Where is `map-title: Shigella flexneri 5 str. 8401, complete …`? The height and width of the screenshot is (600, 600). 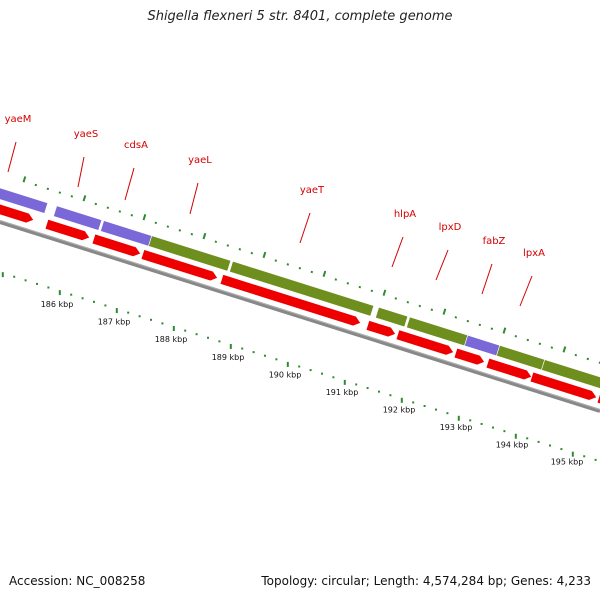 map-title: Shigella flexneri 5 str. 8401, complete … is located at coordinates (300, 16).